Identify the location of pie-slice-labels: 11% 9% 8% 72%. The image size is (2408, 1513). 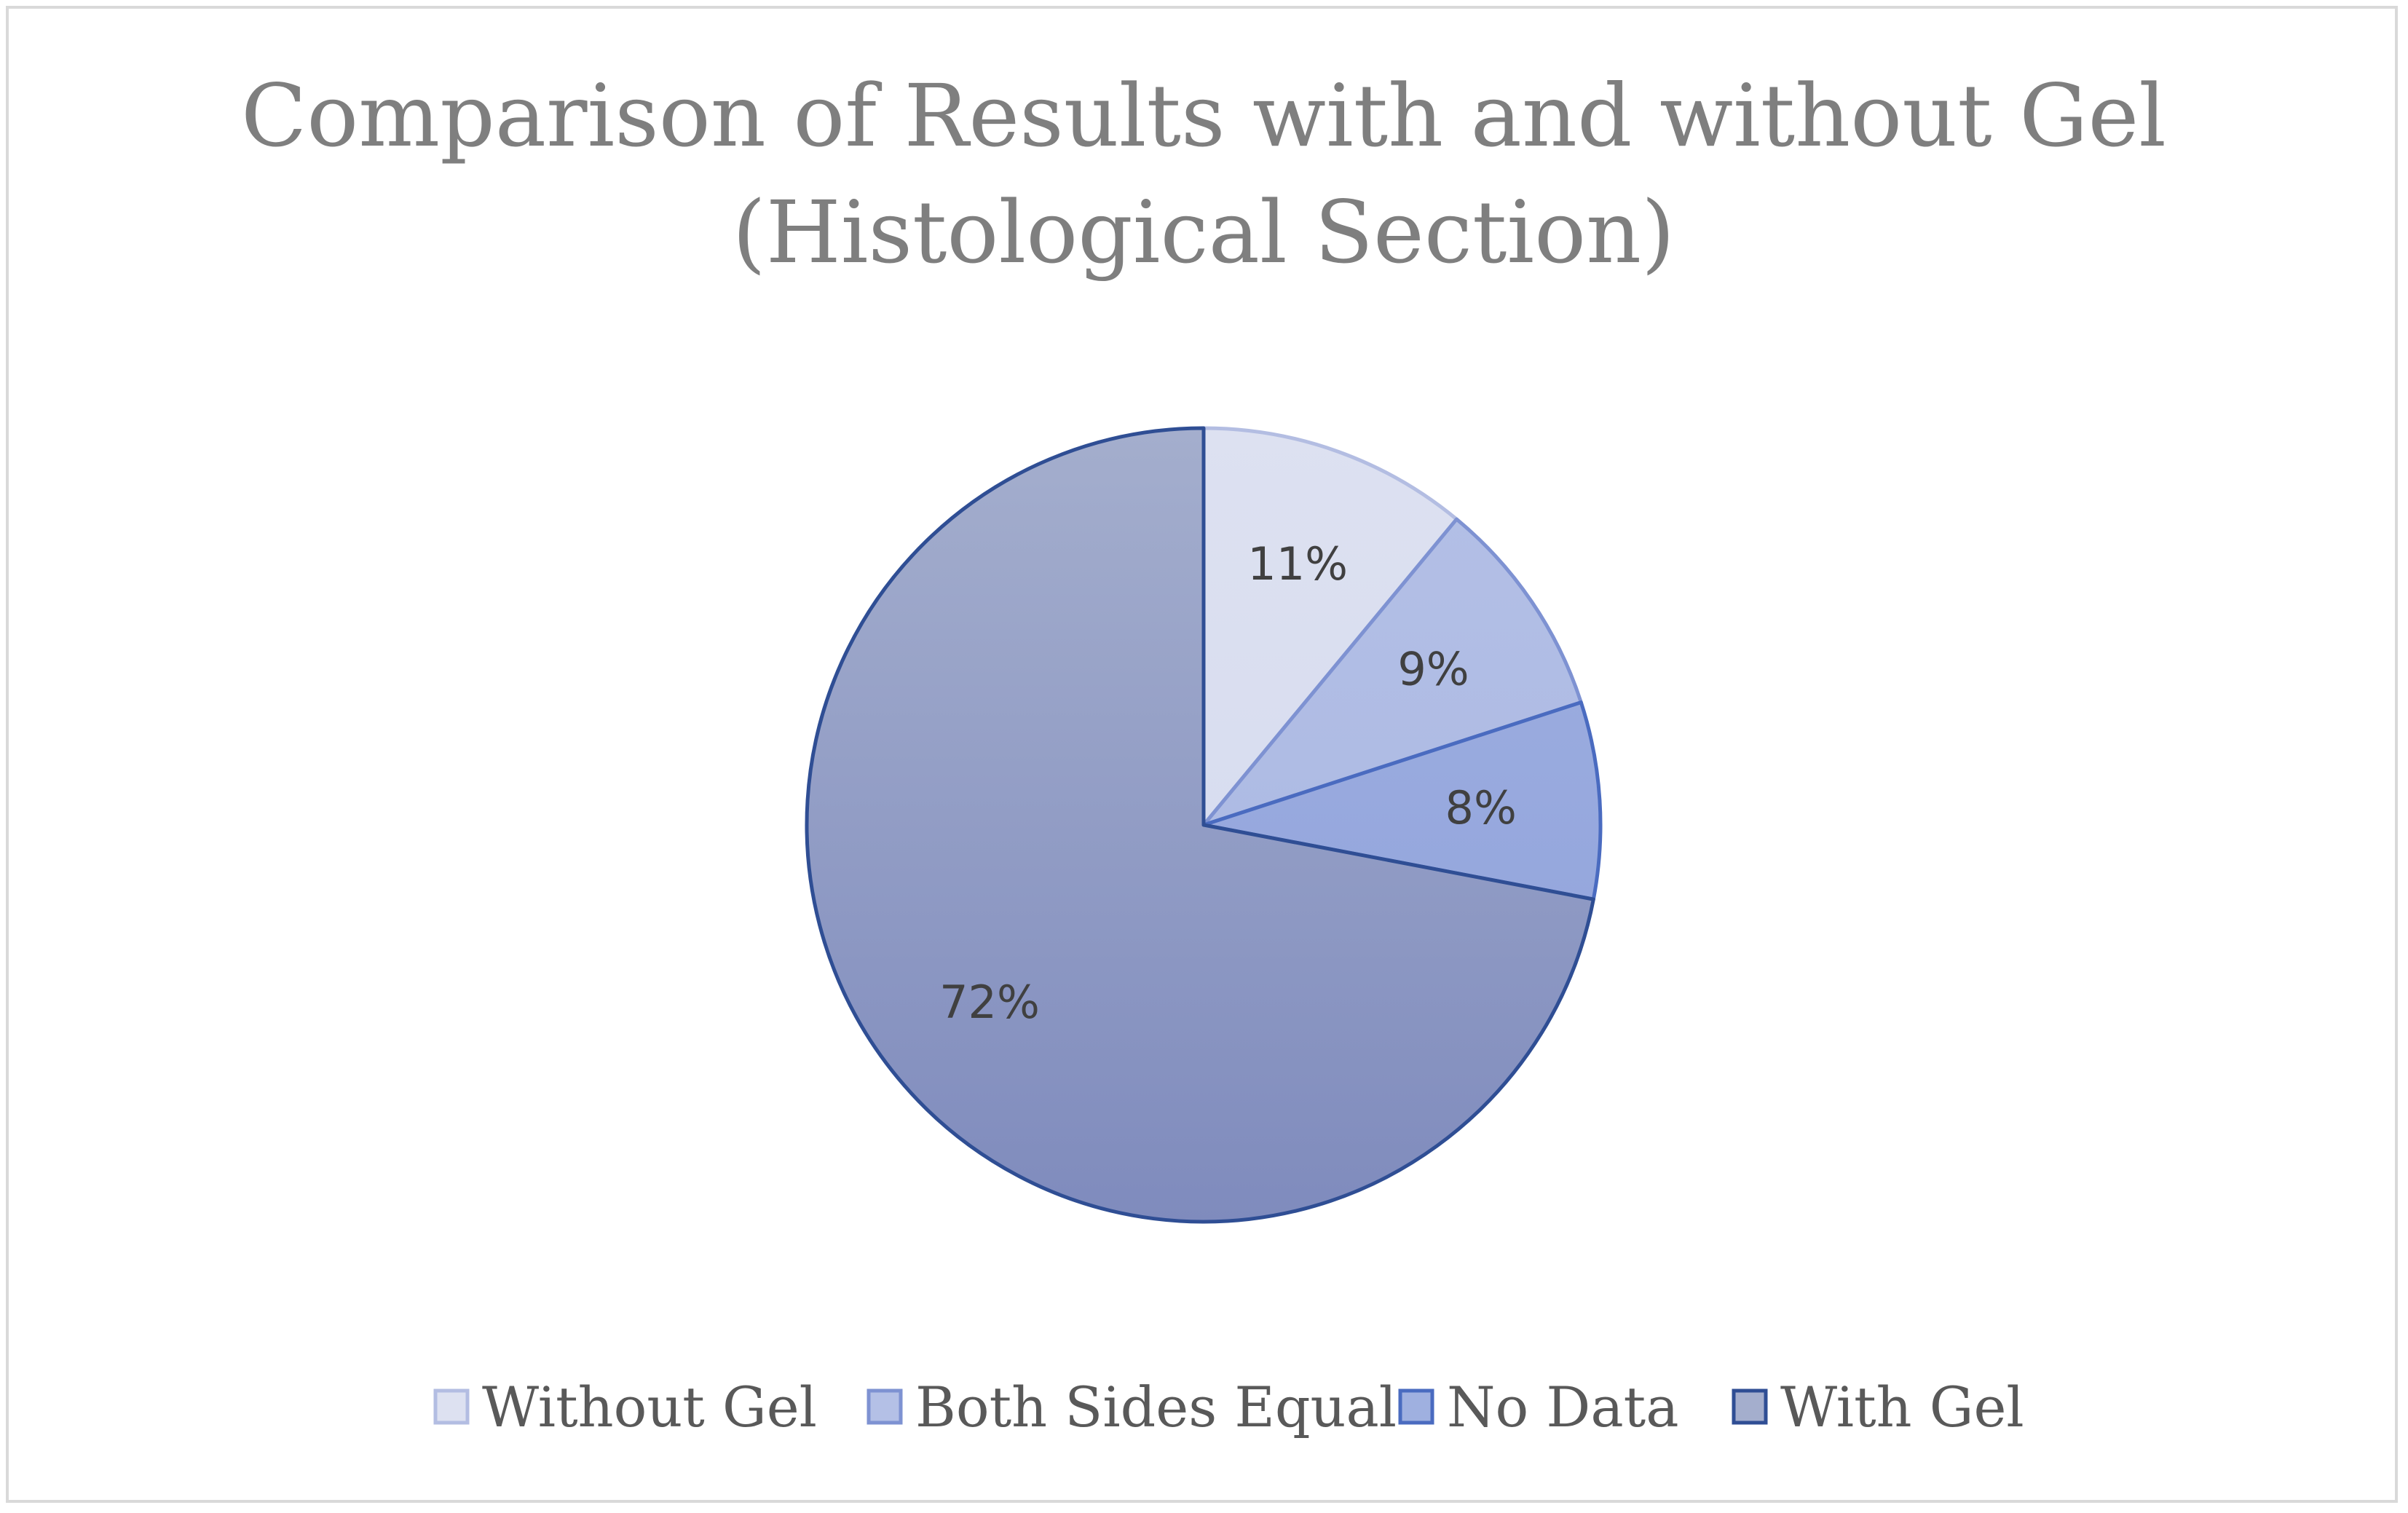
(1228, 783).